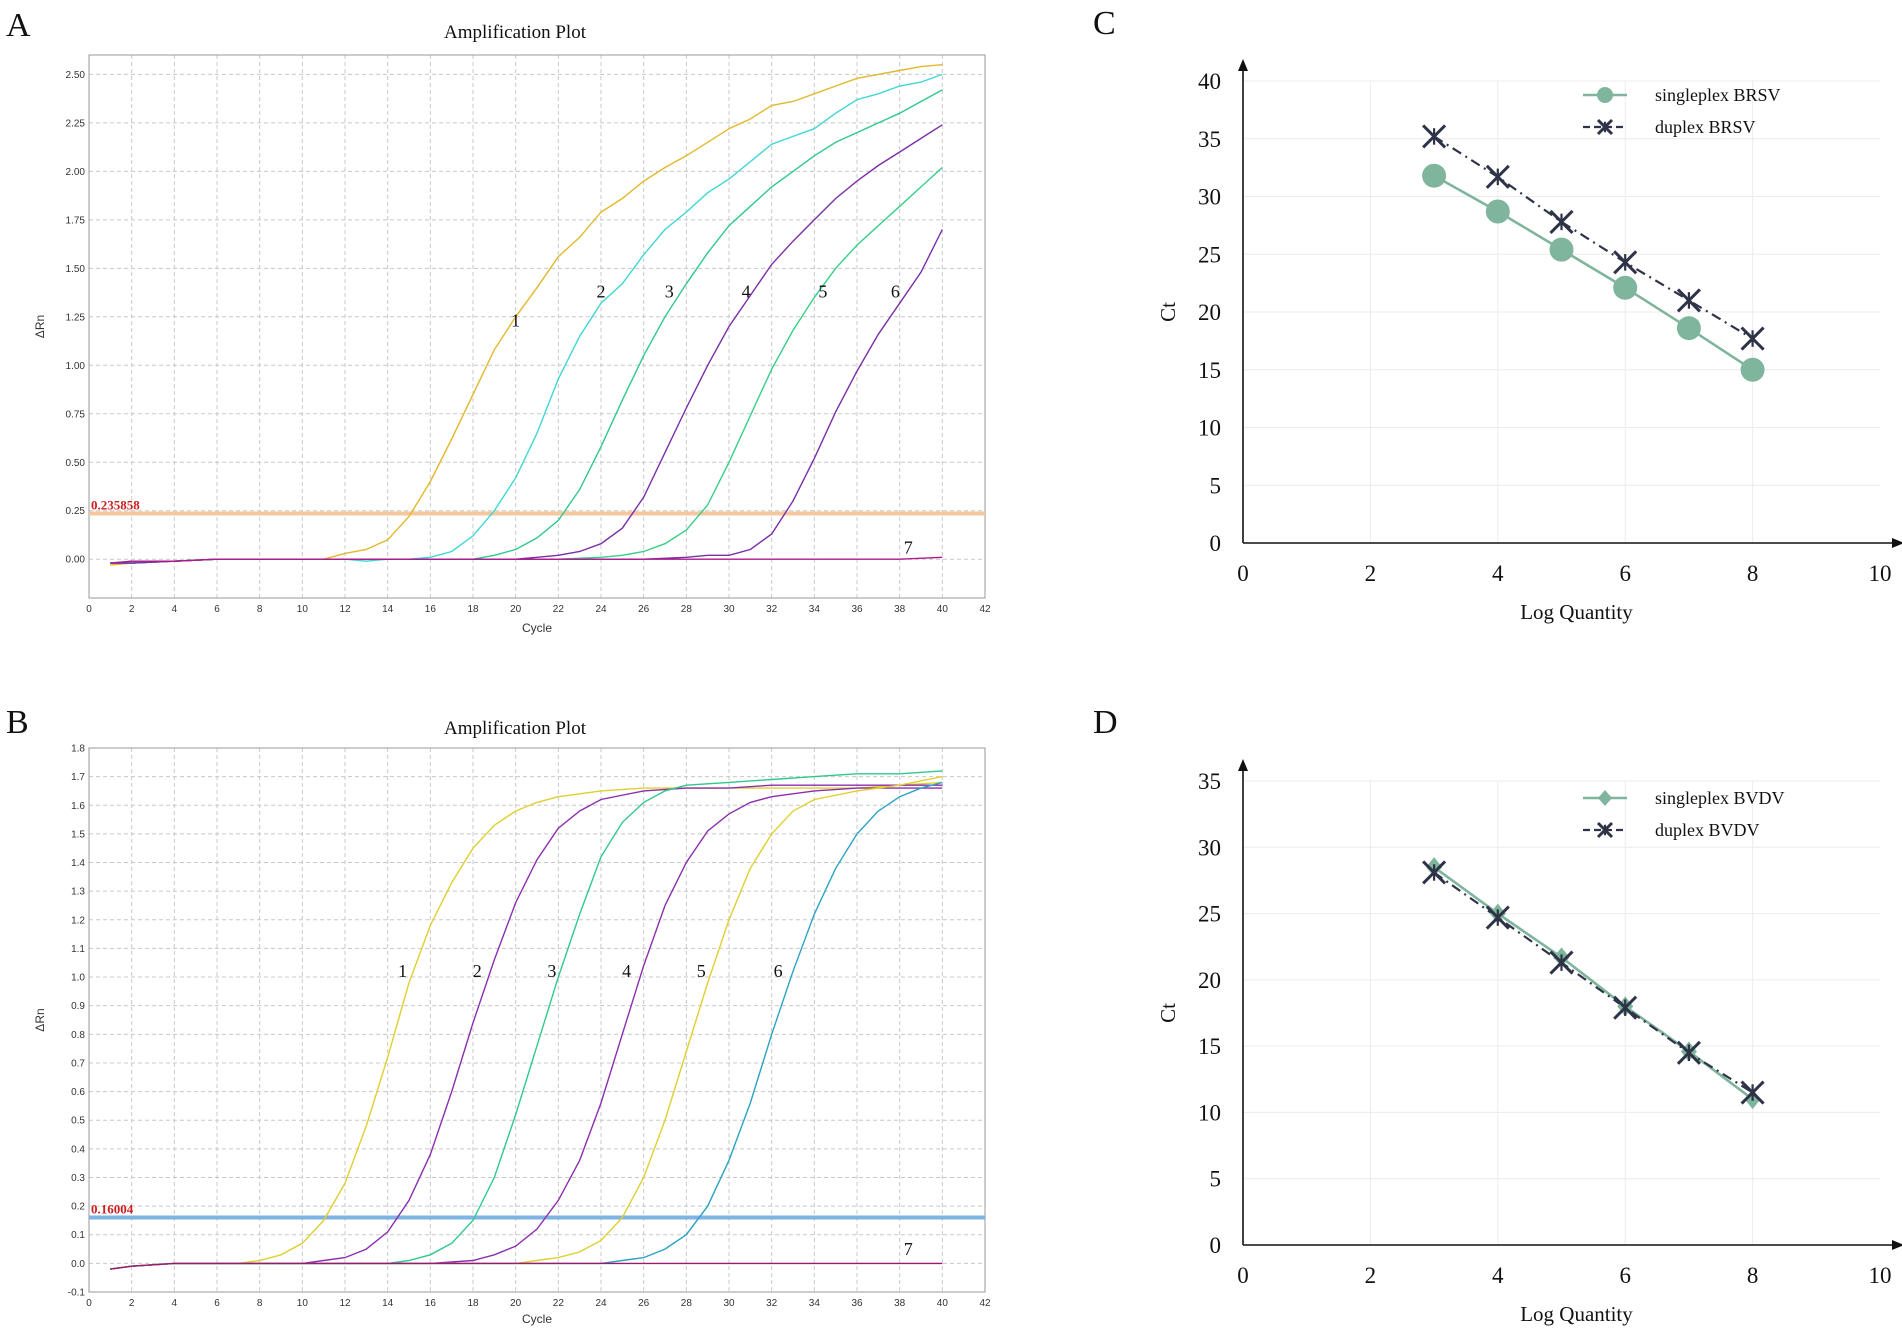 This screenshot has height=1336, width=1902. Describe the element at coordinates (1168, 1013) in the screenshot. I see `y-axis-title: Ct` at that location.